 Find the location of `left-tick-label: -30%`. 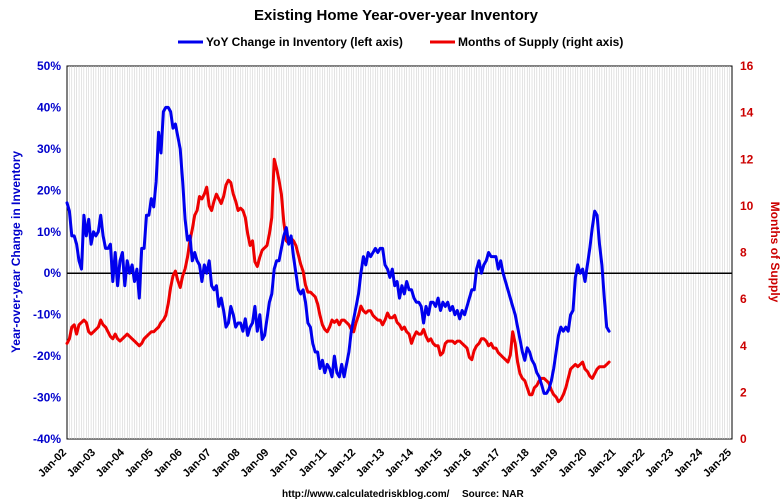

left-tick-label: -30% is located at coordinates (47, 398).